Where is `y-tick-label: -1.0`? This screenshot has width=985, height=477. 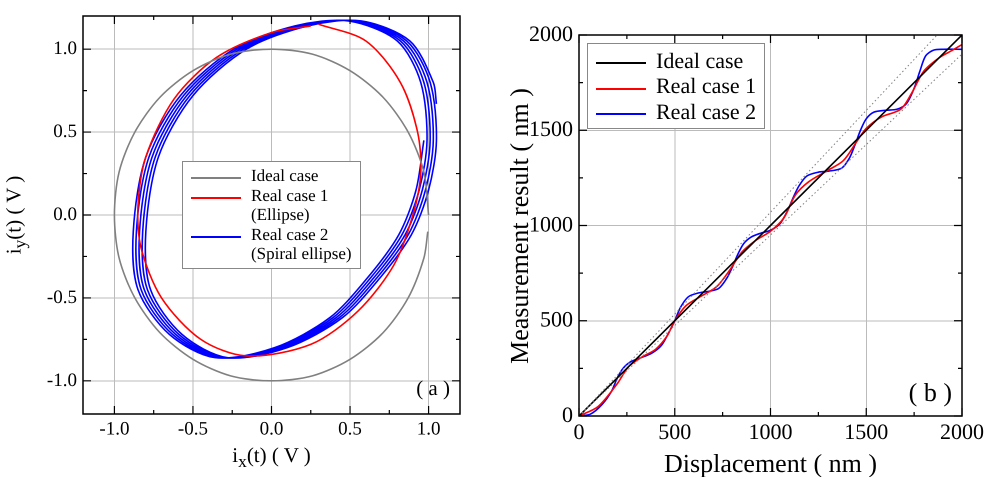 y-tick-label: -1.0 is located at coordinates (61, 380).